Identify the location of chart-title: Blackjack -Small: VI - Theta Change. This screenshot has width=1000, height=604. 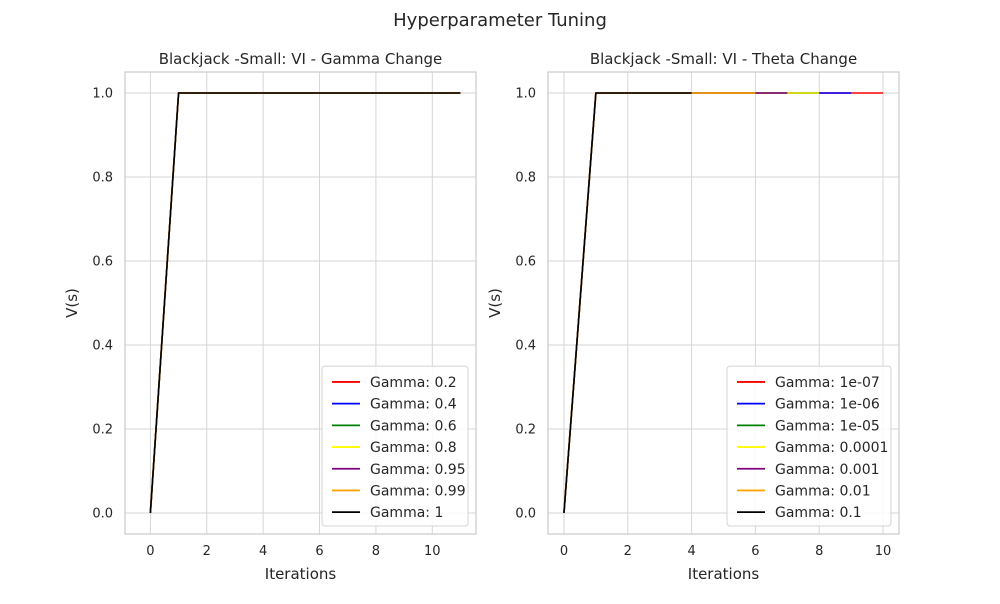
(723, 59).